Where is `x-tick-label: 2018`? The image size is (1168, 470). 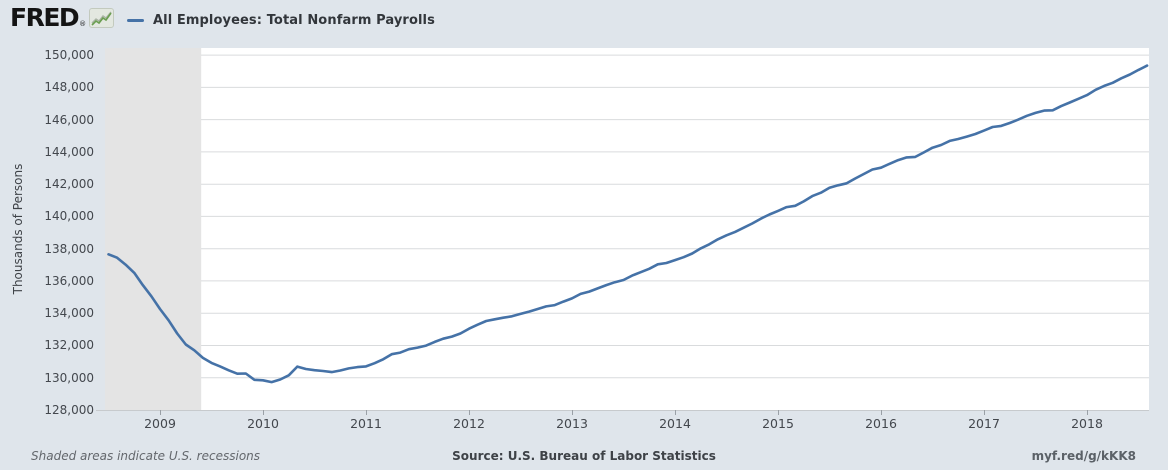
x-tick-label: 2018 is located at coordinates (1087, 423).